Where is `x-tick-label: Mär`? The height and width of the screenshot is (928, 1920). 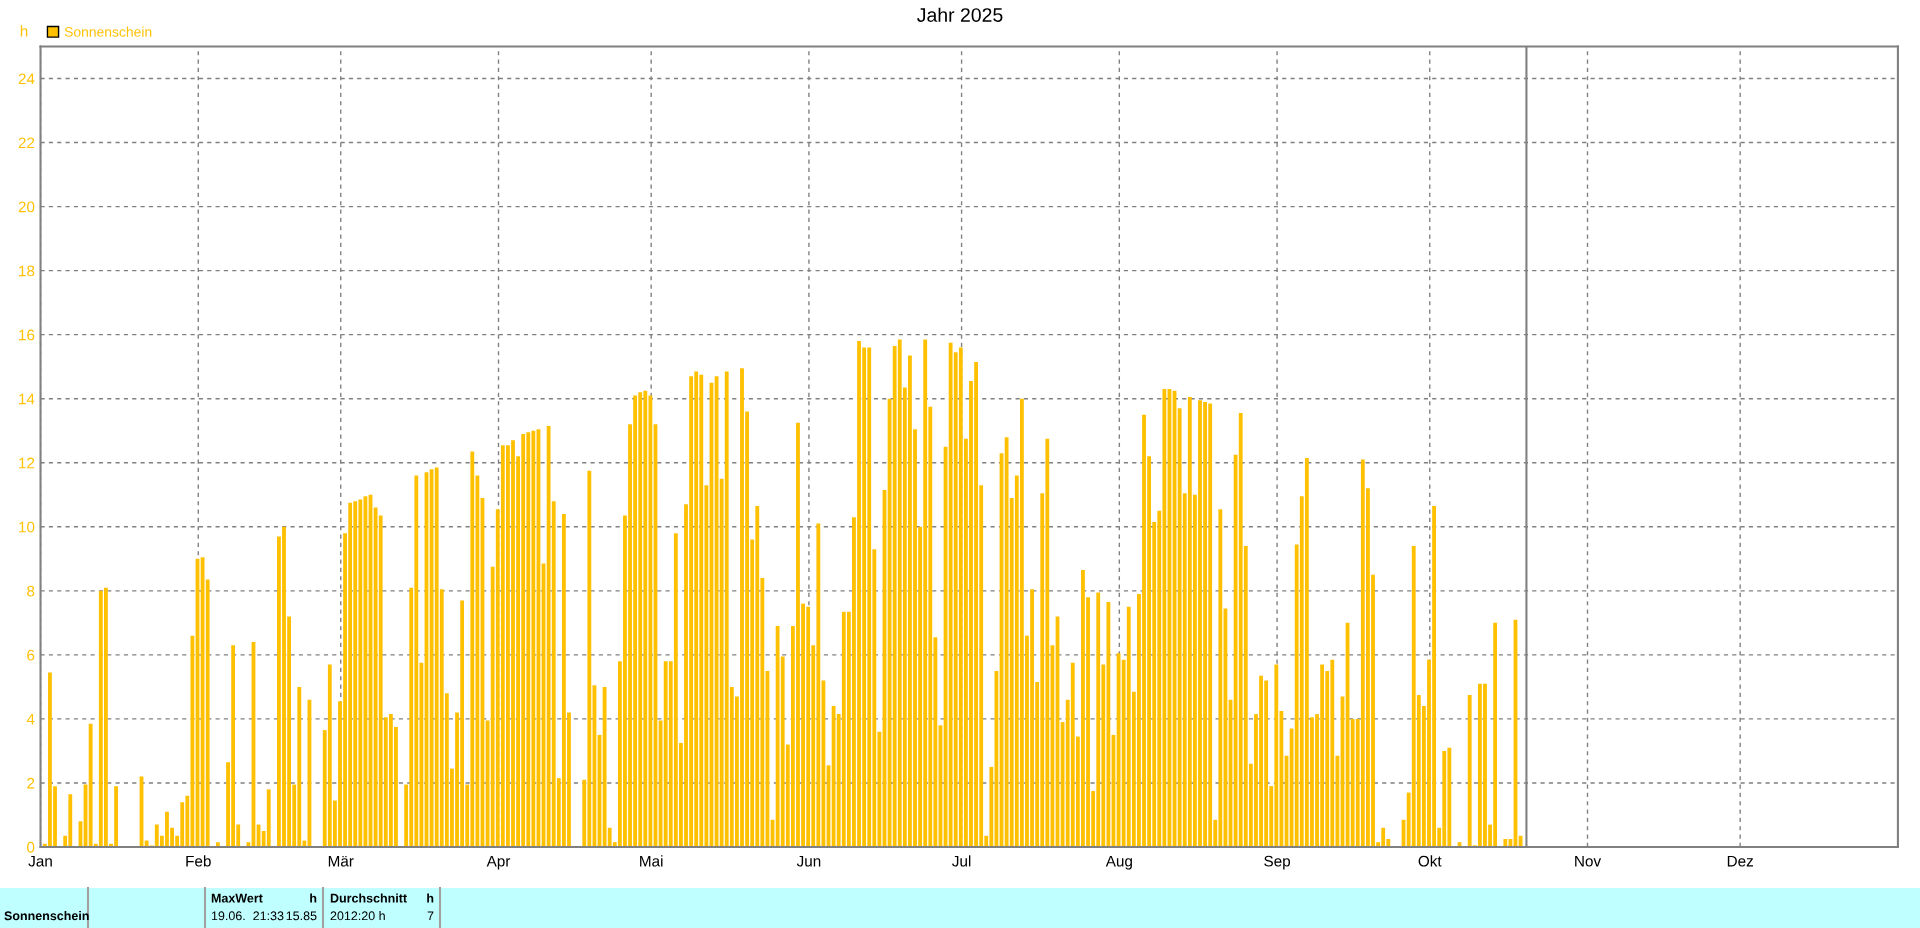
x-tick-label: Mär is located at coordinates (341, 861).